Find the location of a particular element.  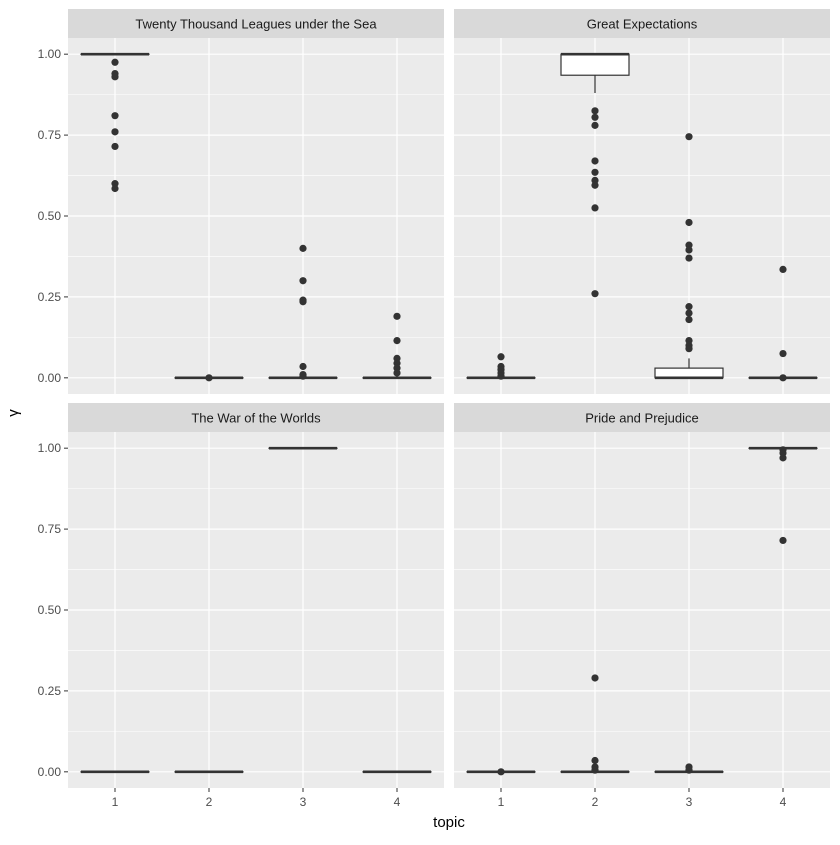

facet-title: Twenty Thousand Leagues under the Sea is located at coordinates (256, 24).